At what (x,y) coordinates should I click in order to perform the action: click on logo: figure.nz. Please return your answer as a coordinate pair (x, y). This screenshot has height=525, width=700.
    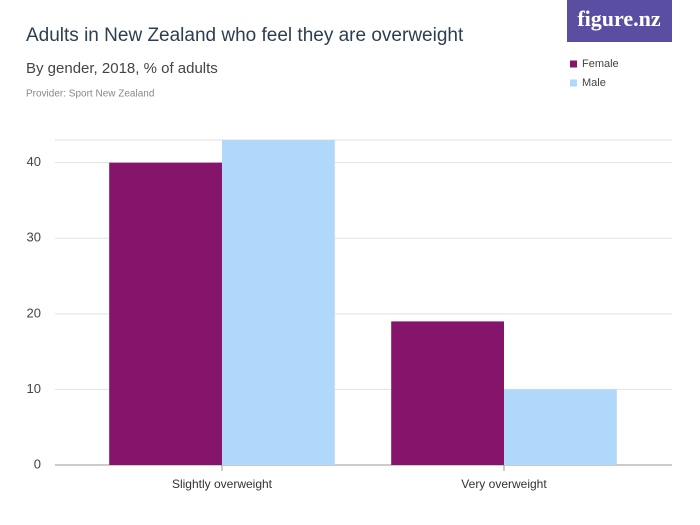
    Looking at the image, I should click on (619, 18).